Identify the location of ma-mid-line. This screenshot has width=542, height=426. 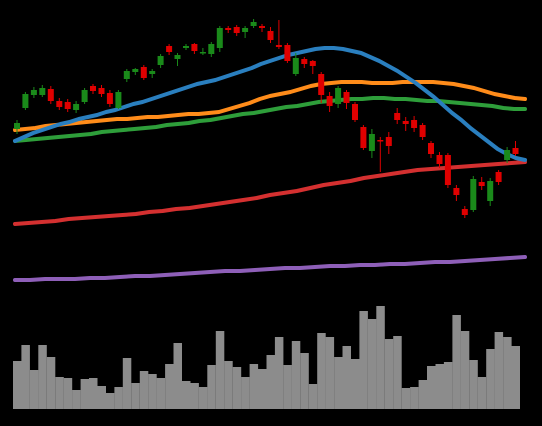
(270, 106).